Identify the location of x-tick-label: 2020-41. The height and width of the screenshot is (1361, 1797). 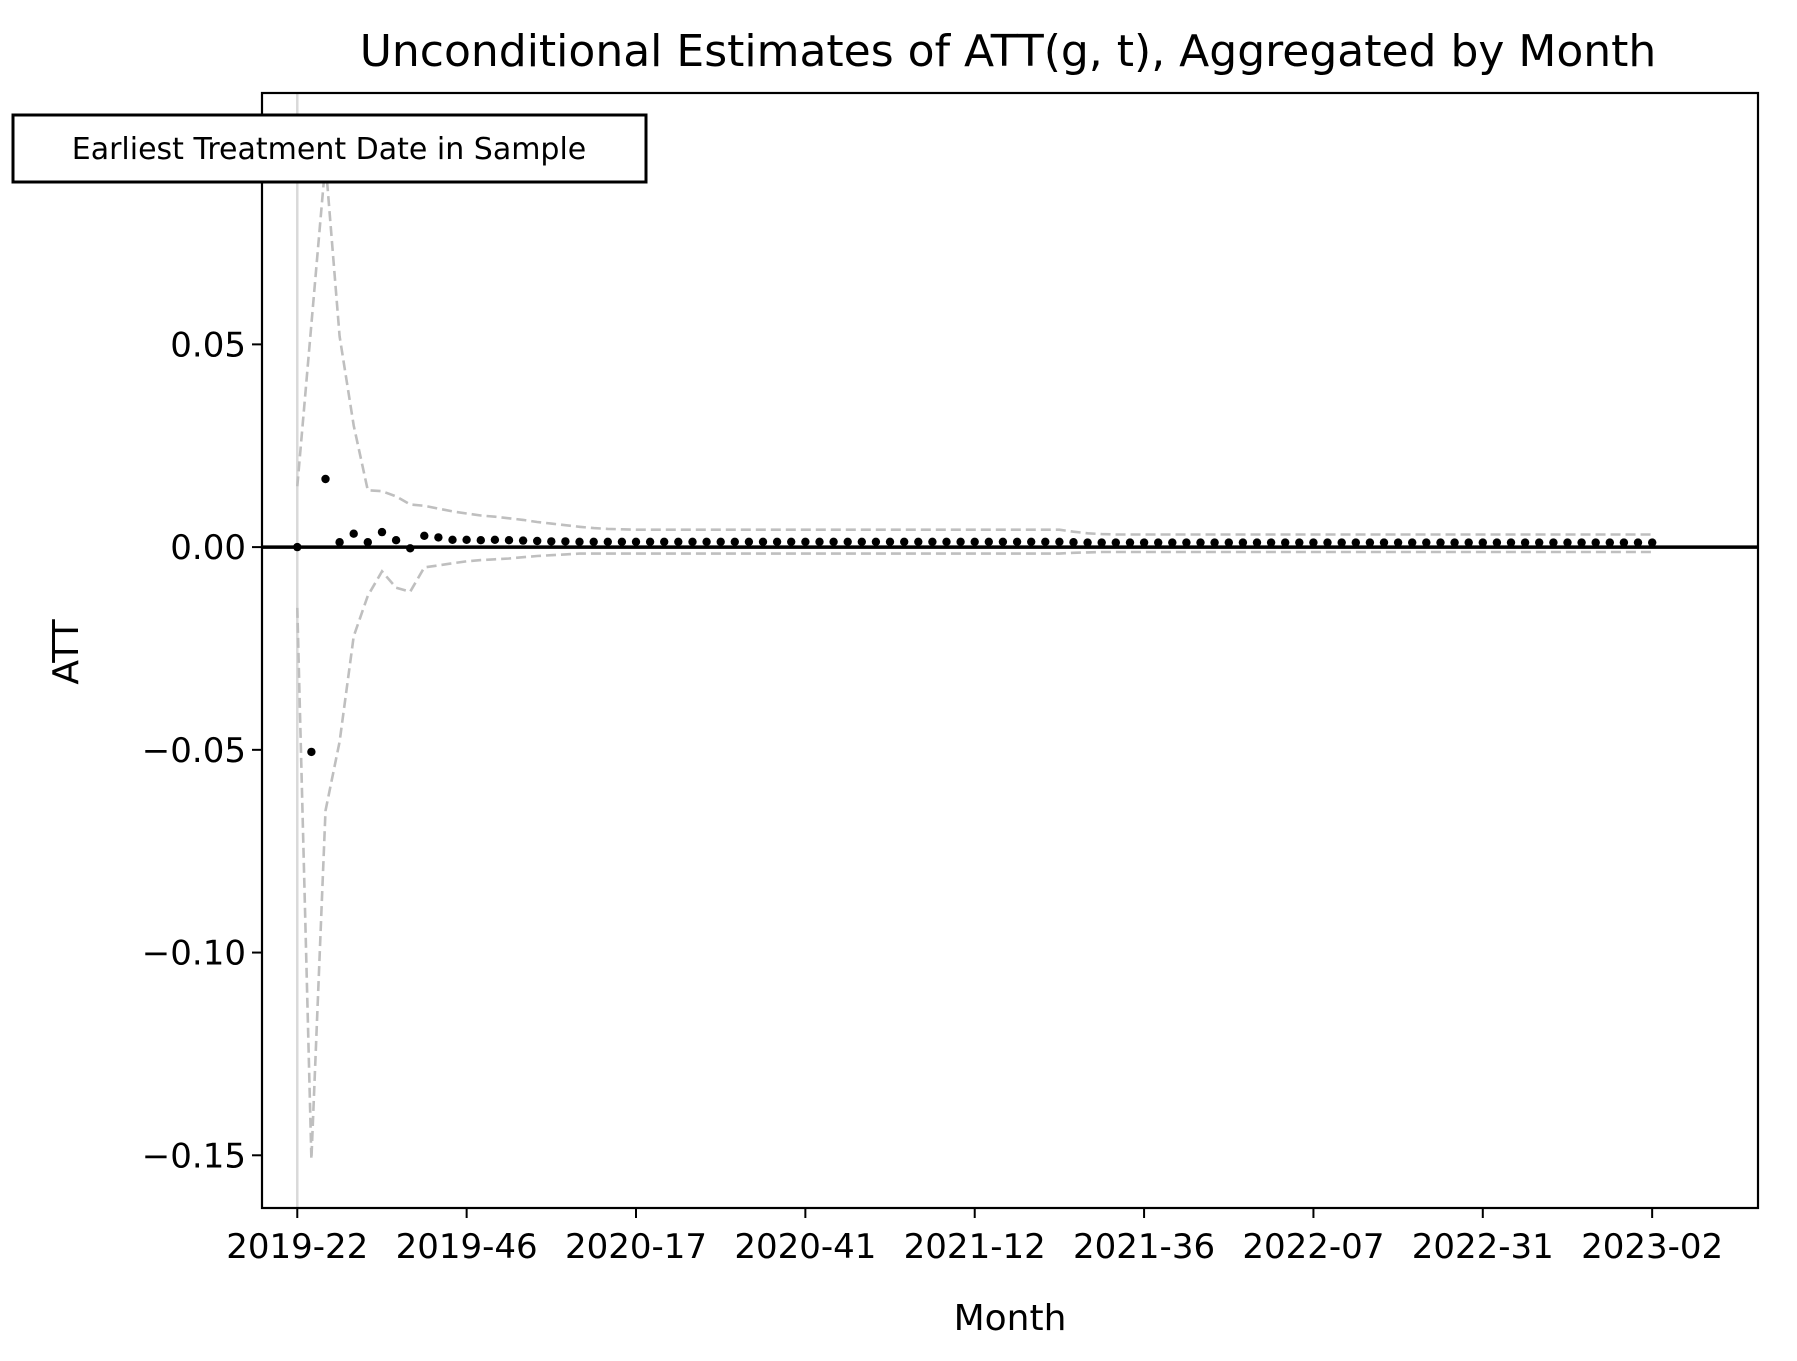
(805, 1247).